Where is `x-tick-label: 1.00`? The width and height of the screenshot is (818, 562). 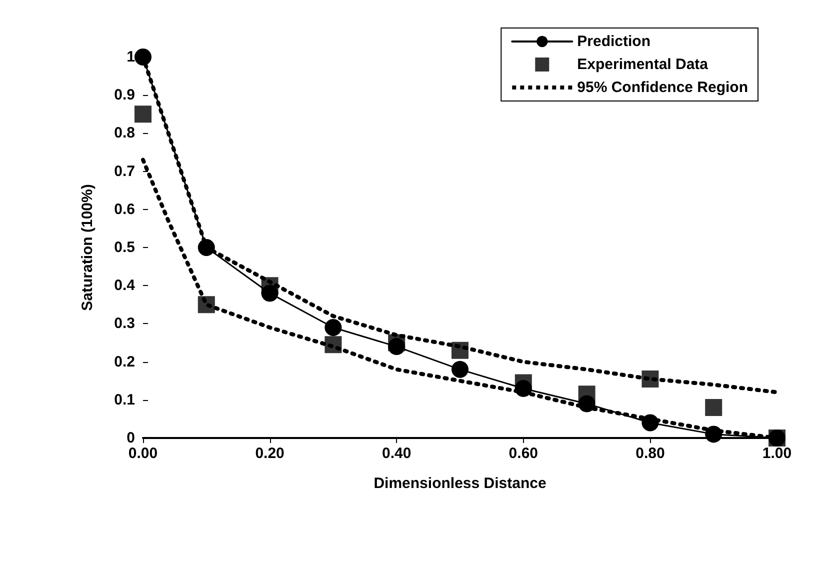
x-tick-label: 1.00 is located at coordinates (777, 453).